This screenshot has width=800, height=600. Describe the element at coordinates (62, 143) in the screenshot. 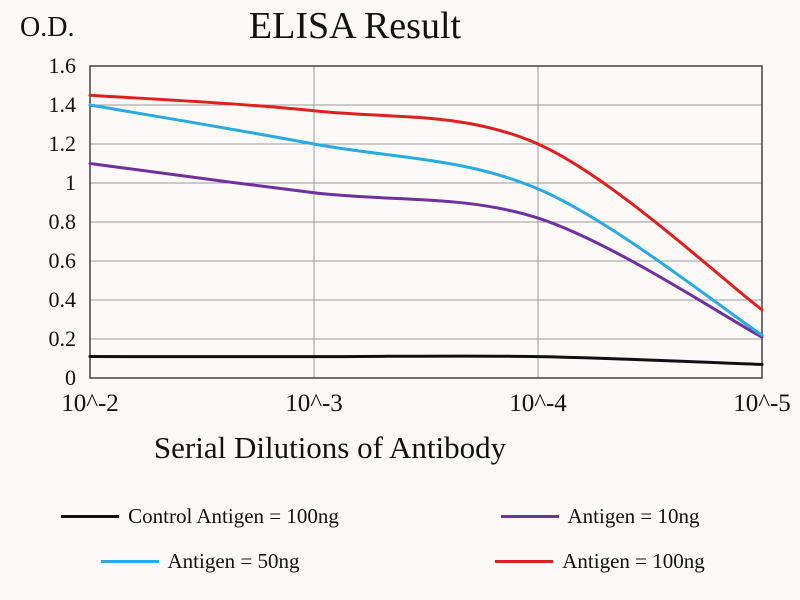

I see `y-tick-label: 1.2` at that location.